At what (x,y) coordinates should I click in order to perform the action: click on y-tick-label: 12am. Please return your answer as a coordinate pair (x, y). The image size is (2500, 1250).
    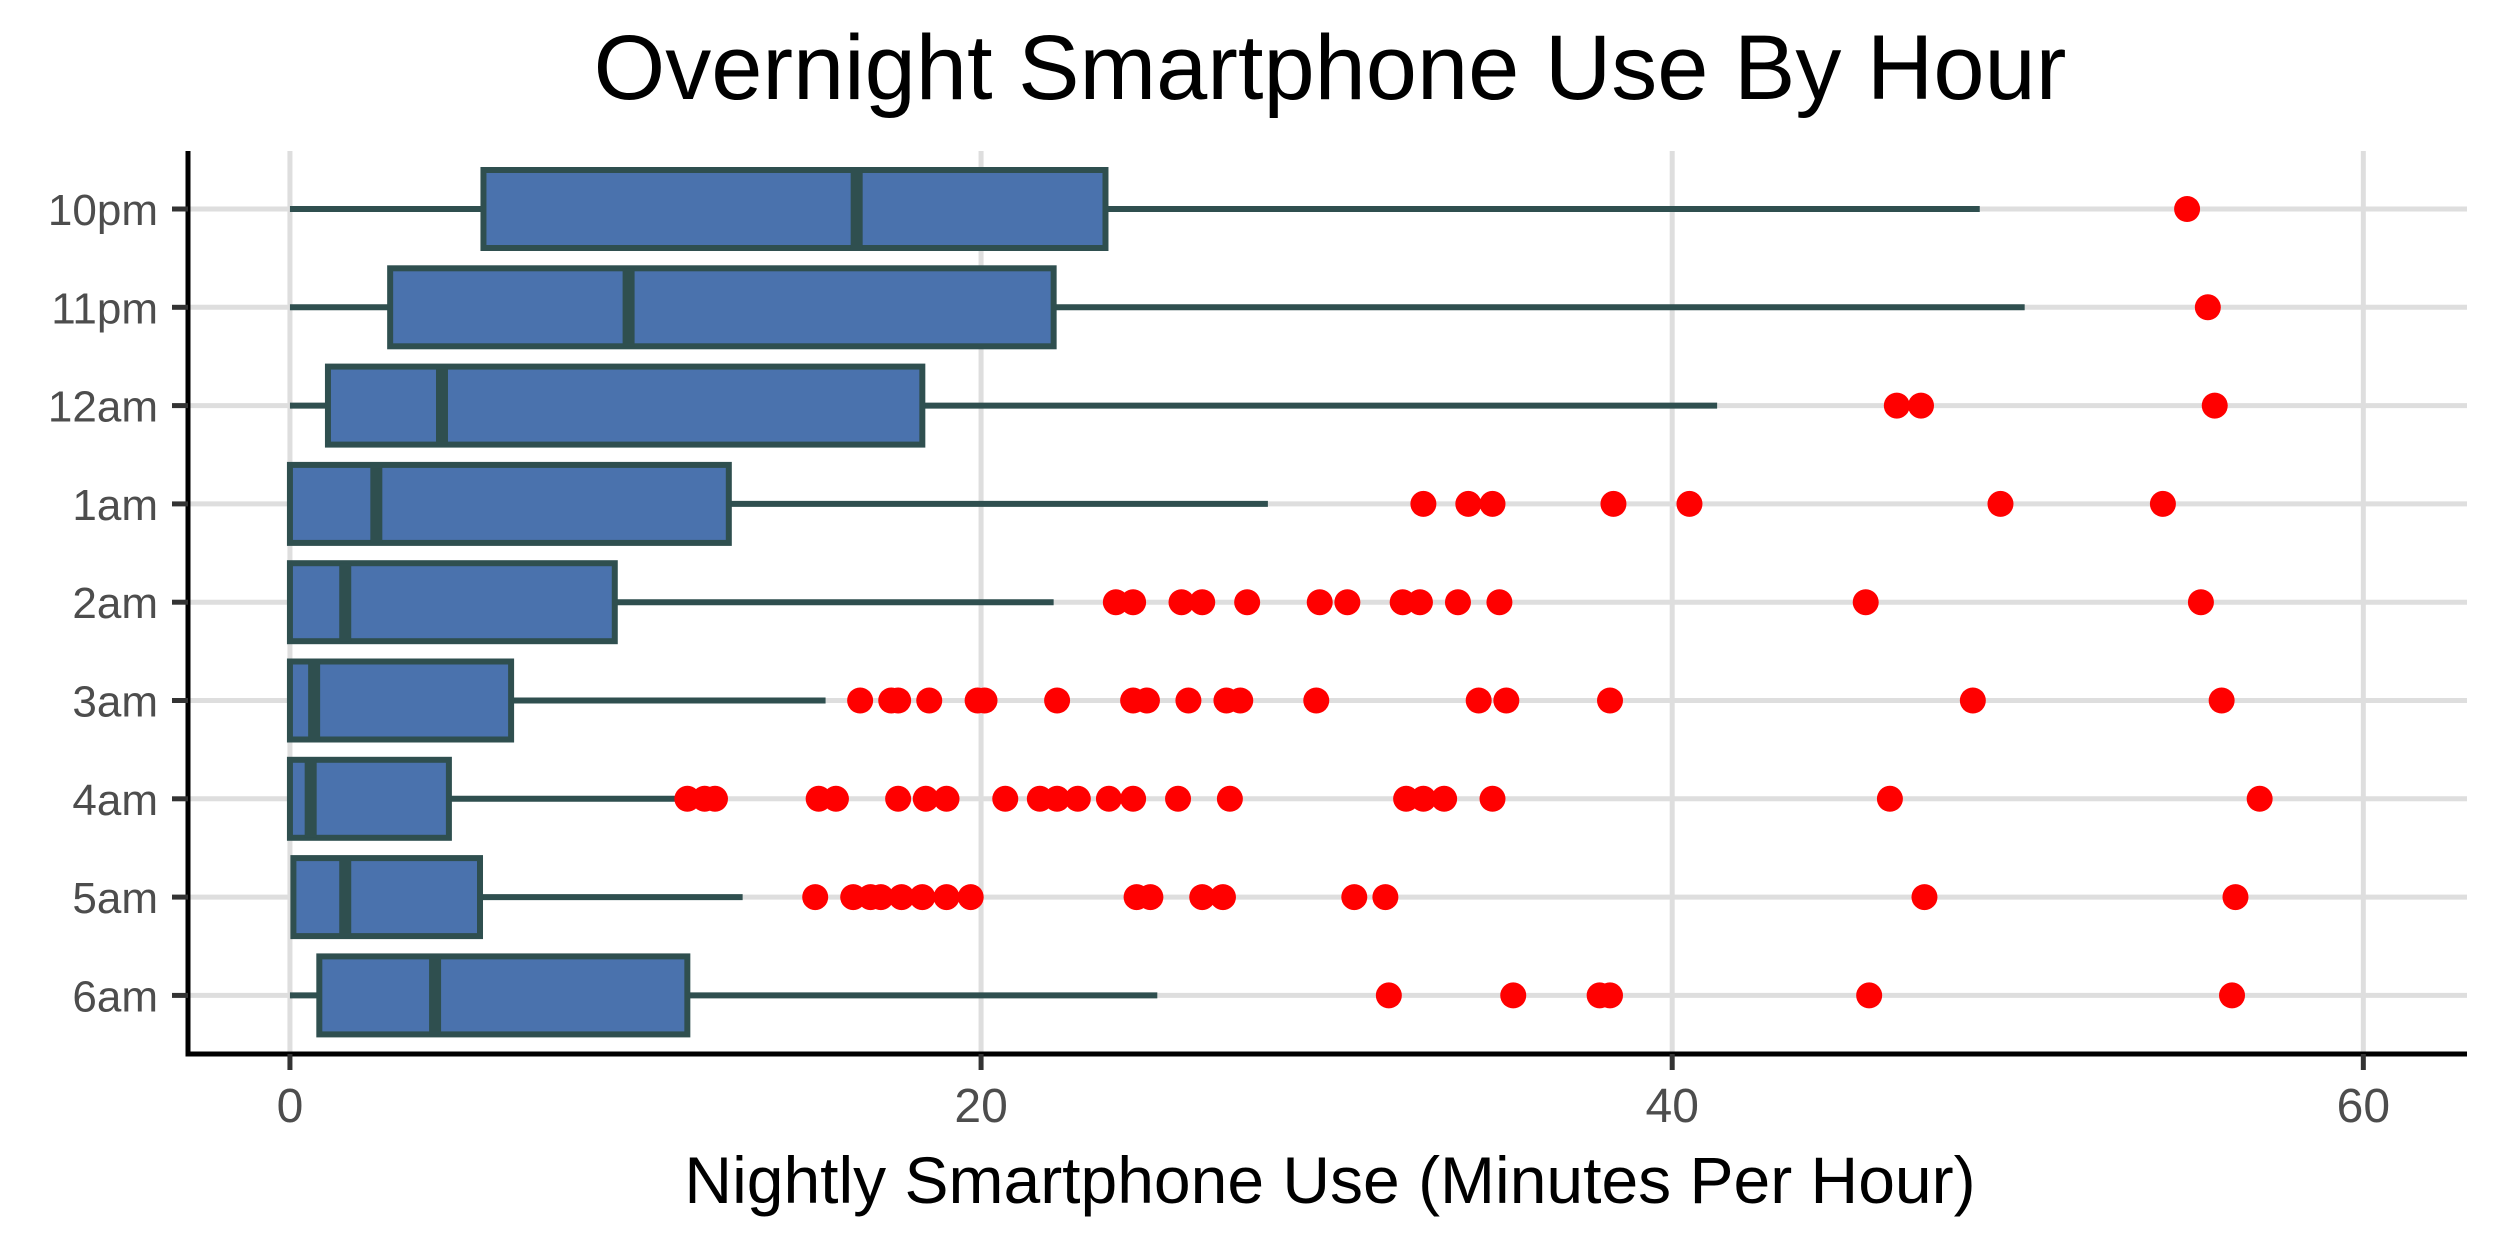
    Looking at the image, I should click on (103, 407).